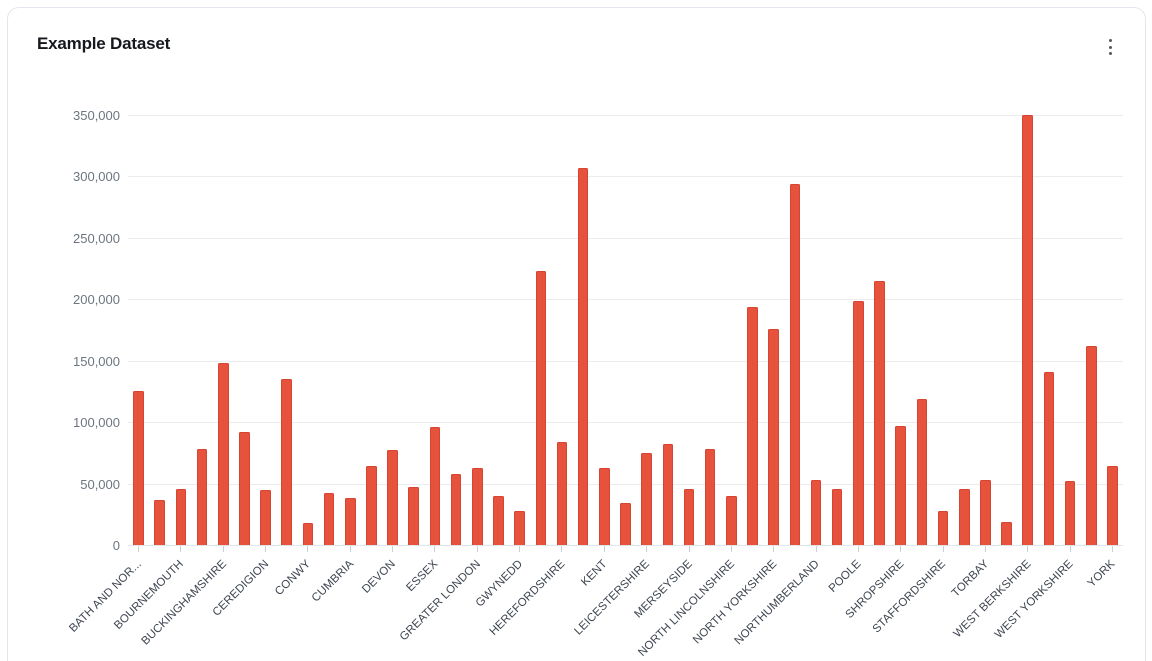  I want to click on y-axis-tick-label: 350,000, so click(96, 115).